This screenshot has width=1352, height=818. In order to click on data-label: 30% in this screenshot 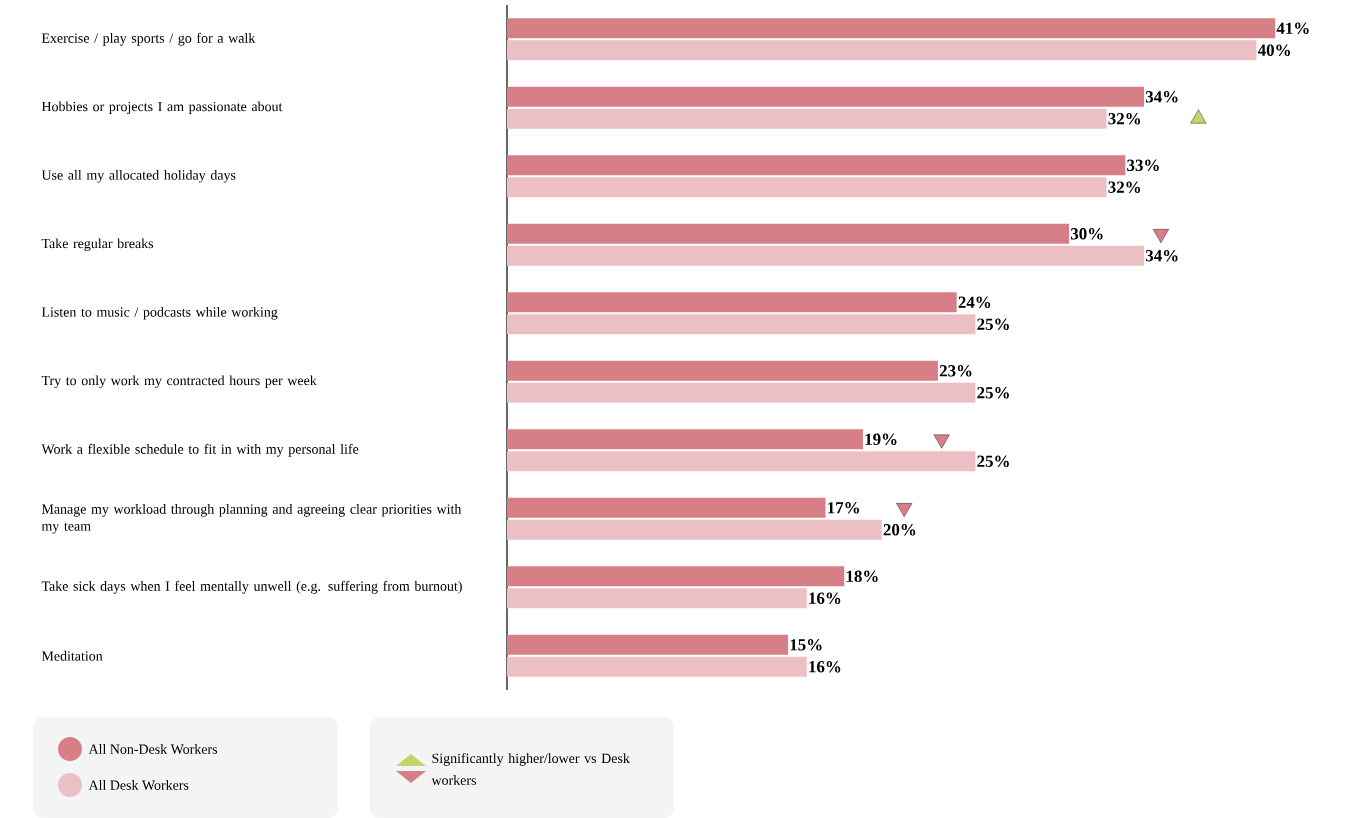, I will do `click(1086, 234)`.